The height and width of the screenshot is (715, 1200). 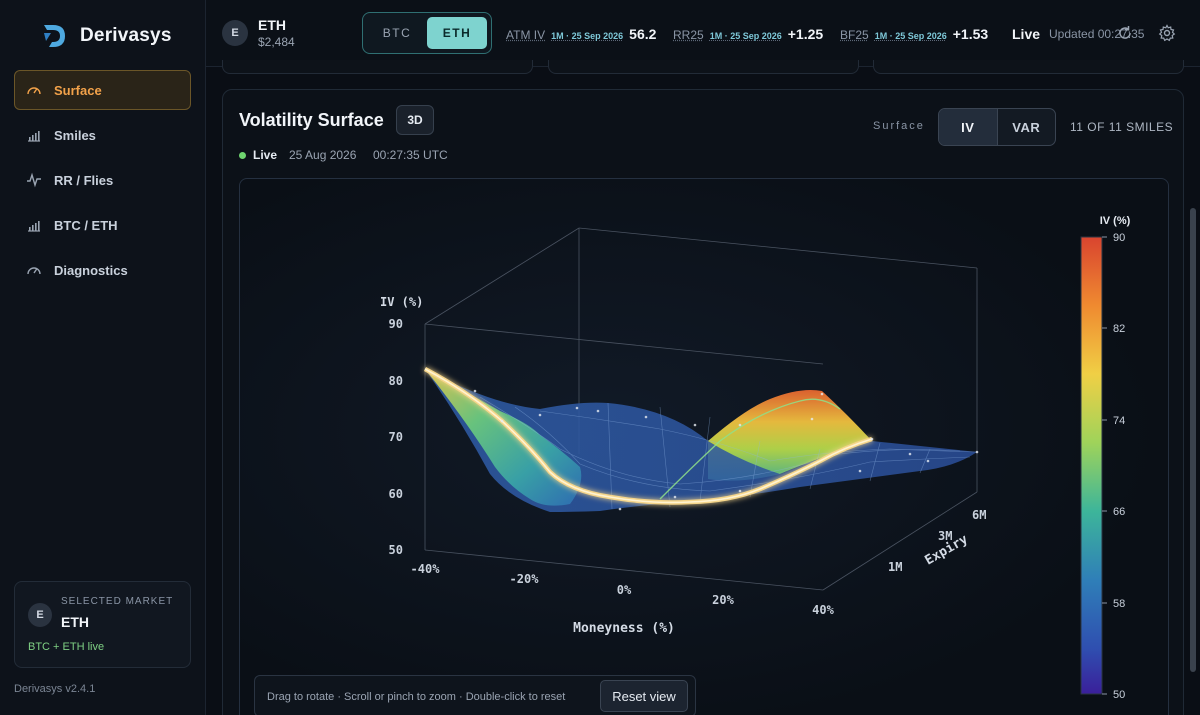 I want to click on pulse-icon, so click(x=34, y=180).